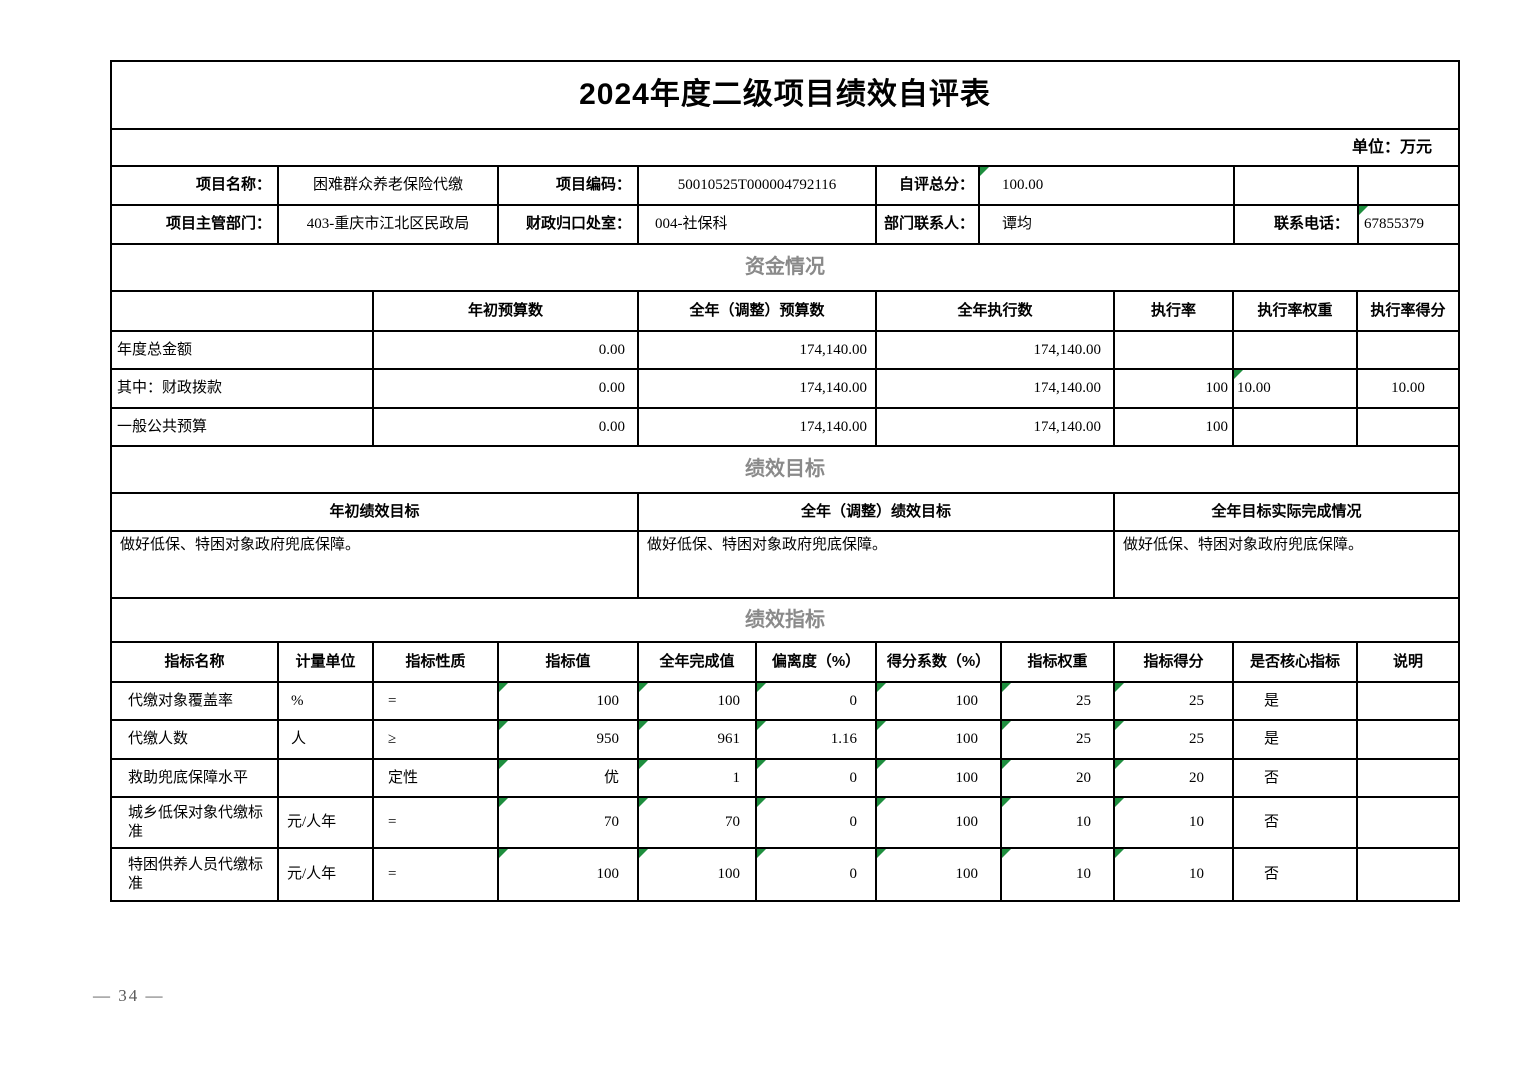 The width and height of the screenshot is (1515, 1069). What do you see at coordinates (436, 739) in the screenshot?
I see `indicator-nature: ≥` at bounding box center [436, 739].